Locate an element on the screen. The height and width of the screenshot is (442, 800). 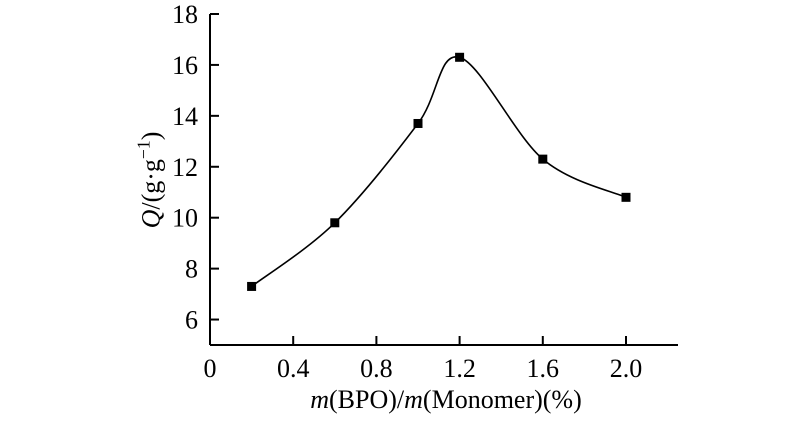
x-tick-label: 1.2 is located at coordinates (459, 368).